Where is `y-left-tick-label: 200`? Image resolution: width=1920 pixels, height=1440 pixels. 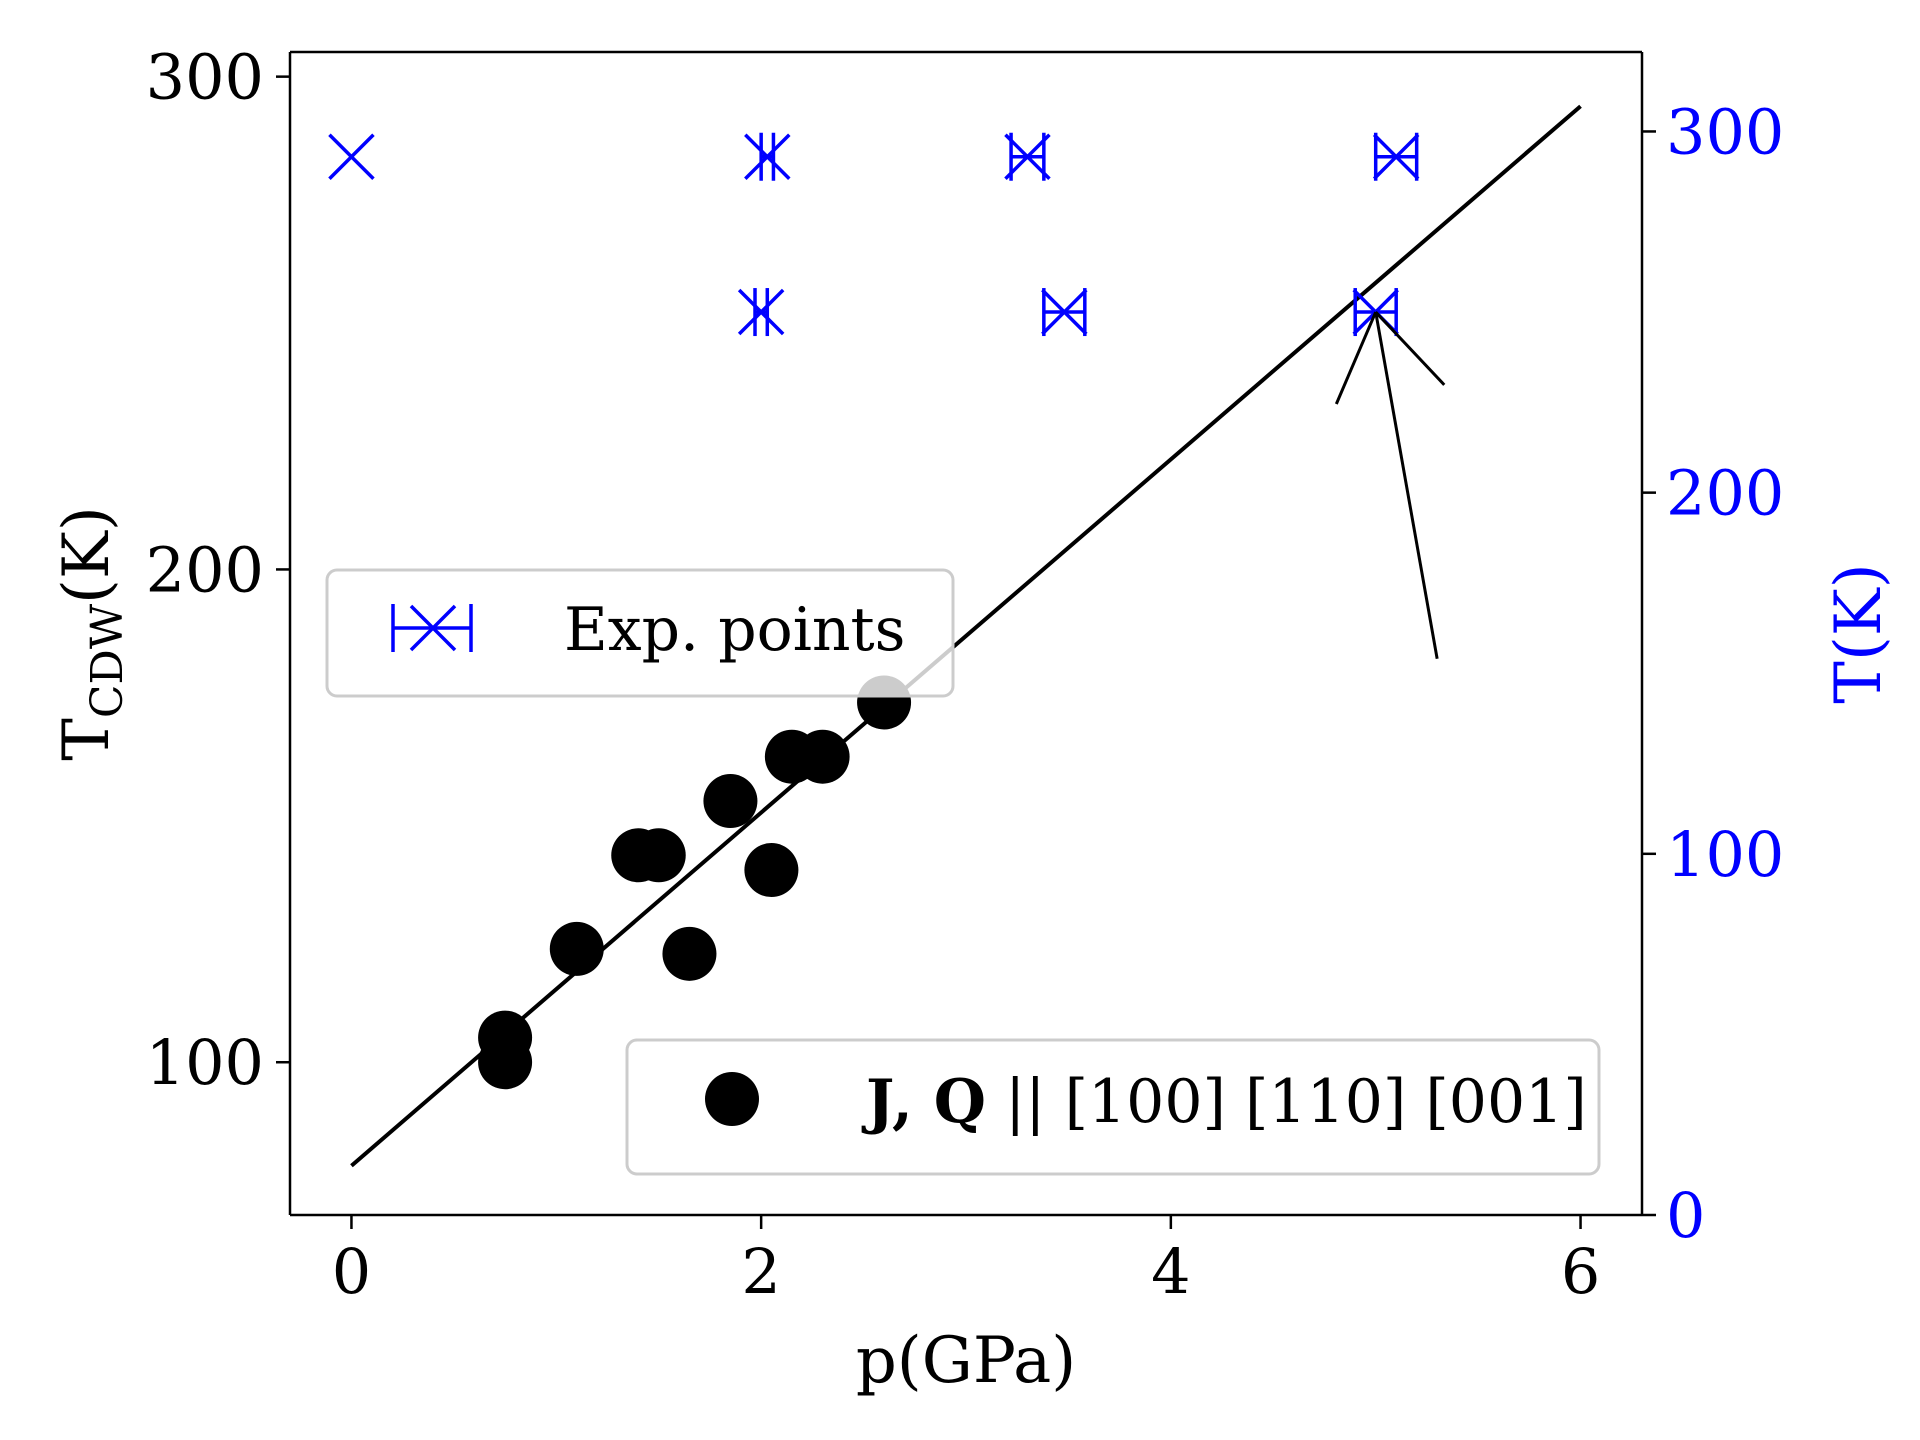
y-left-tick-label: 200 is located at coordinates (205, 569).